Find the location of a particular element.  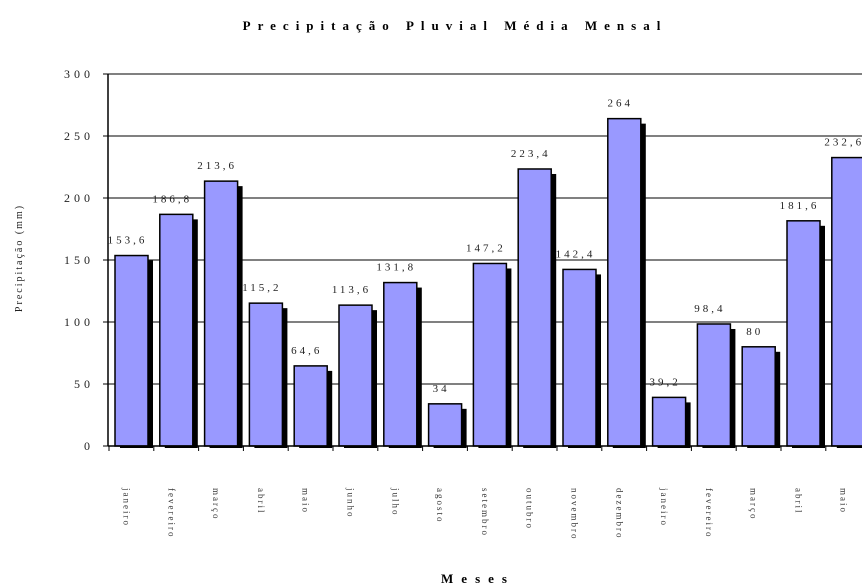

category-label: julho is located at coordinates (395, 502).